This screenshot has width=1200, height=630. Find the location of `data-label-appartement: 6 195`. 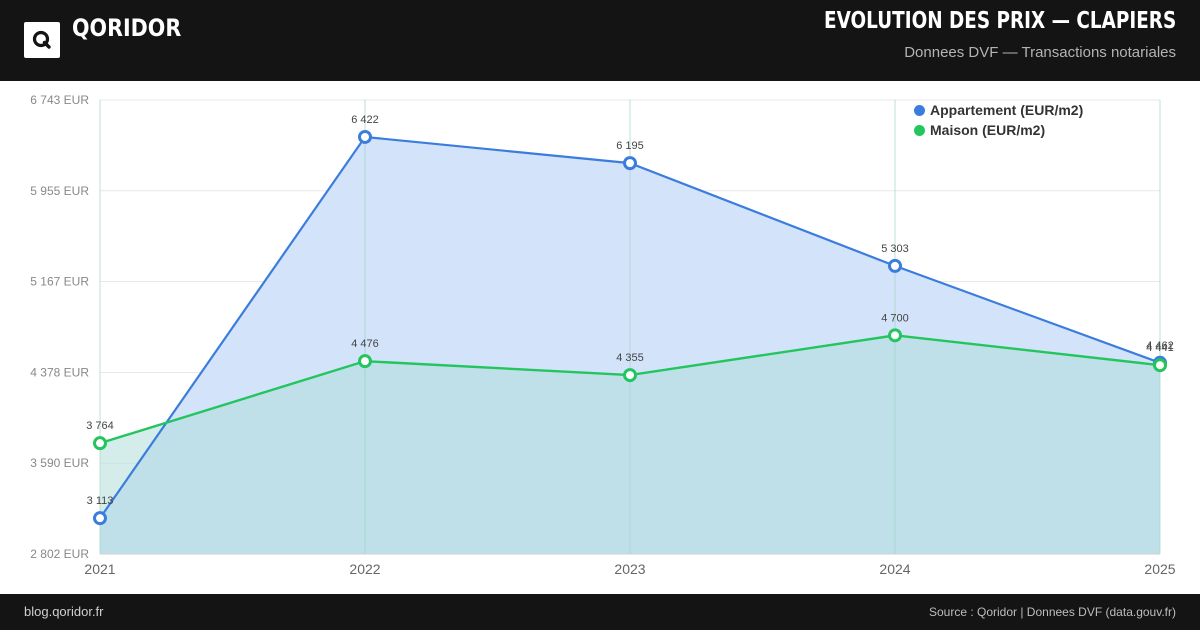

data-label-appartement: 6 195 is located at coordinates (630, 146).